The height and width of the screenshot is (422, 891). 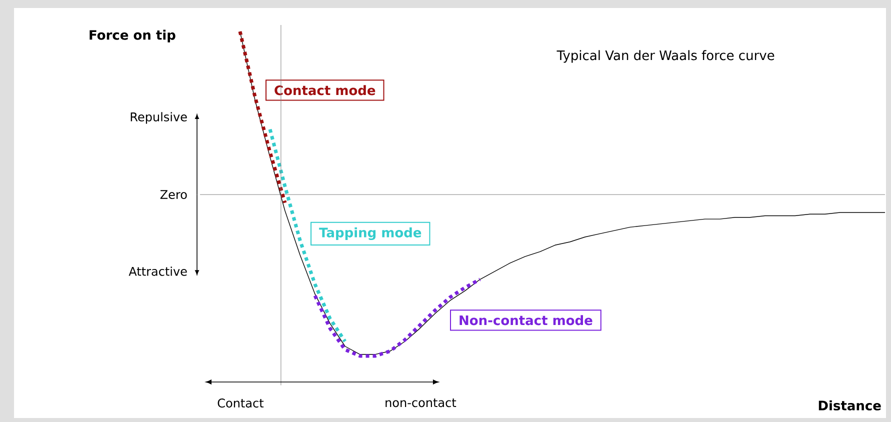 What do you see at coordinates (849, 405) in the screenshot?
I see `x-axis-title: Distance` at bounding box center [849, 405].